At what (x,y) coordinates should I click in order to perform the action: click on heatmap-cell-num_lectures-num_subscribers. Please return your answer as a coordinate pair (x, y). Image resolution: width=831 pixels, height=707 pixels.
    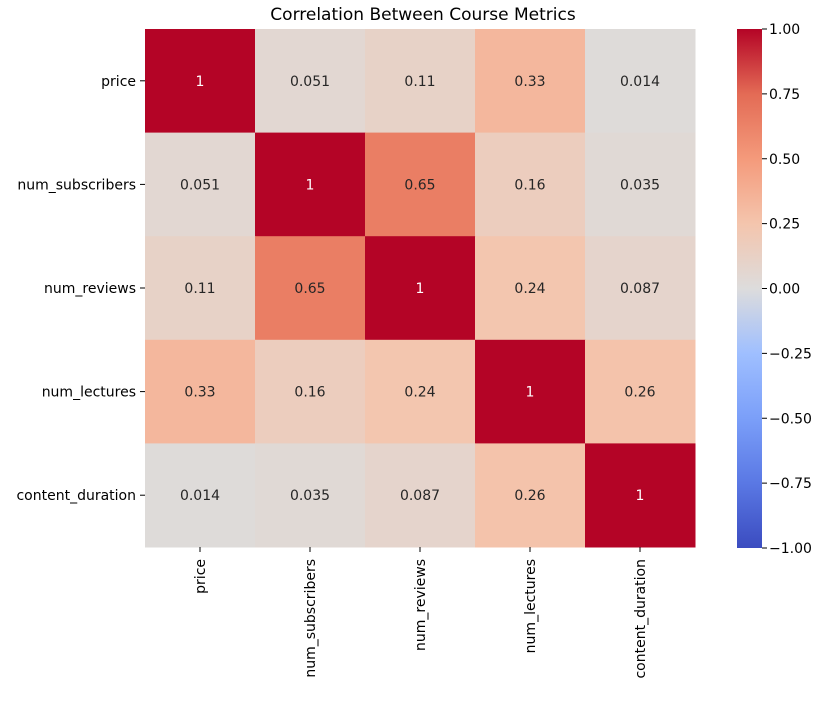
    Looking at the image, I should click on (310, 391).